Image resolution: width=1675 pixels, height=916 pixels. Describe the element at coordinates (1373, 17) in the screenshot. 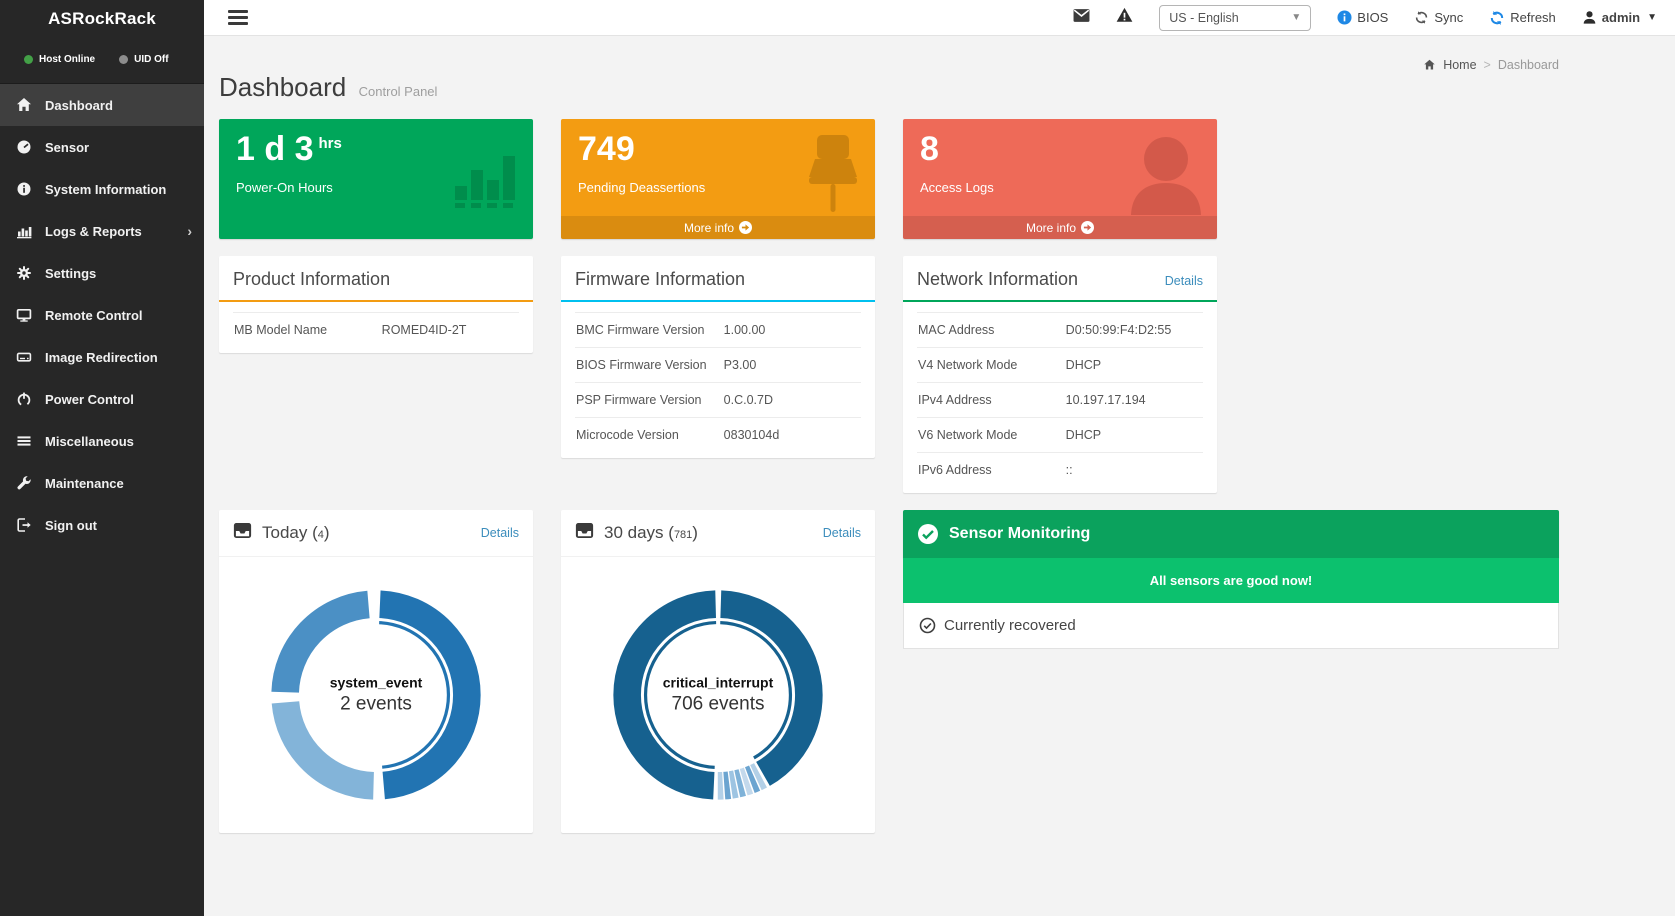

I see `bios-label: BIOS` at that location.